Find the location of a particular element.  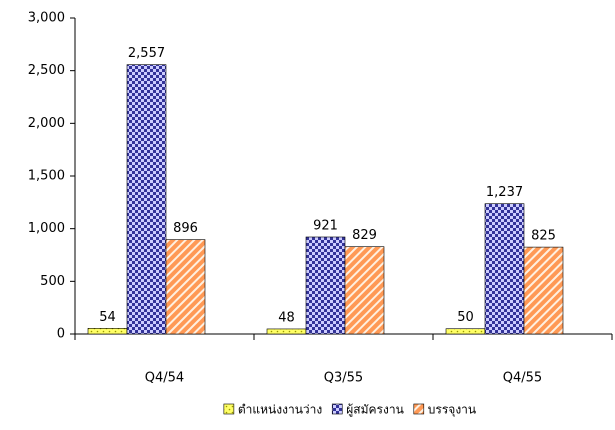

y-tick-label: 1,000 is located at coordinates (46, 228).